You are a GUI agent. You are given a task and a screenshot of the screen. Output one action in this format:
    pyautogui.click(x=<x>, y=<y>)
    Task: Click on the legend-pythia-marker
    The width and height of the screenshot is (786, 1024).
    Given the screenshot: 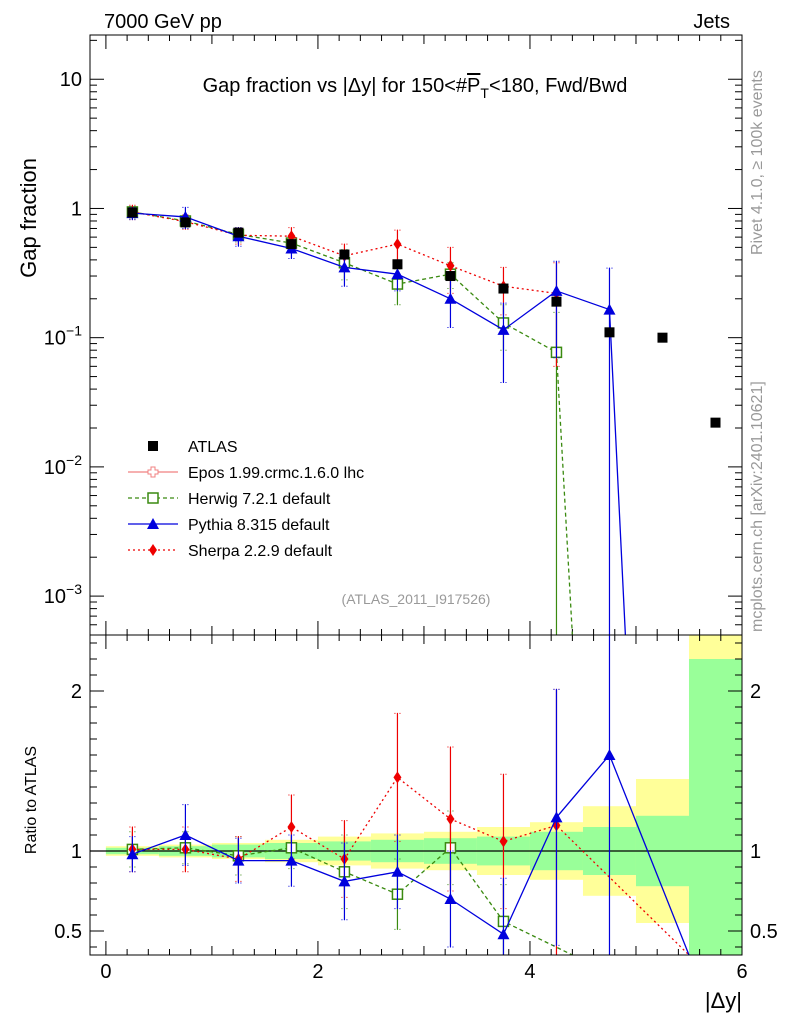 What is the action you would take?
    pyautogui.click(x=153, y=523)
    